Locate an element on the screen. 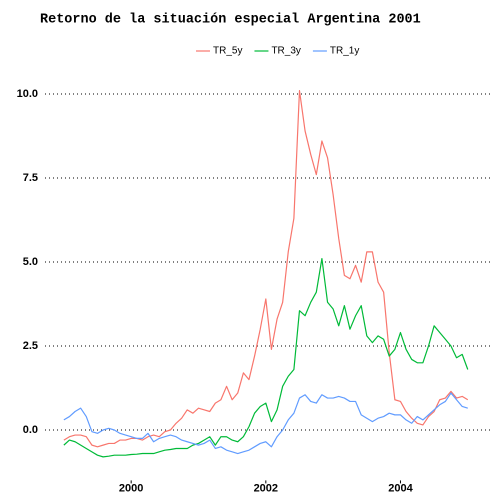 The image size is (504, 504). x-tick-label: 2000 is located at coordinates (131, 488).